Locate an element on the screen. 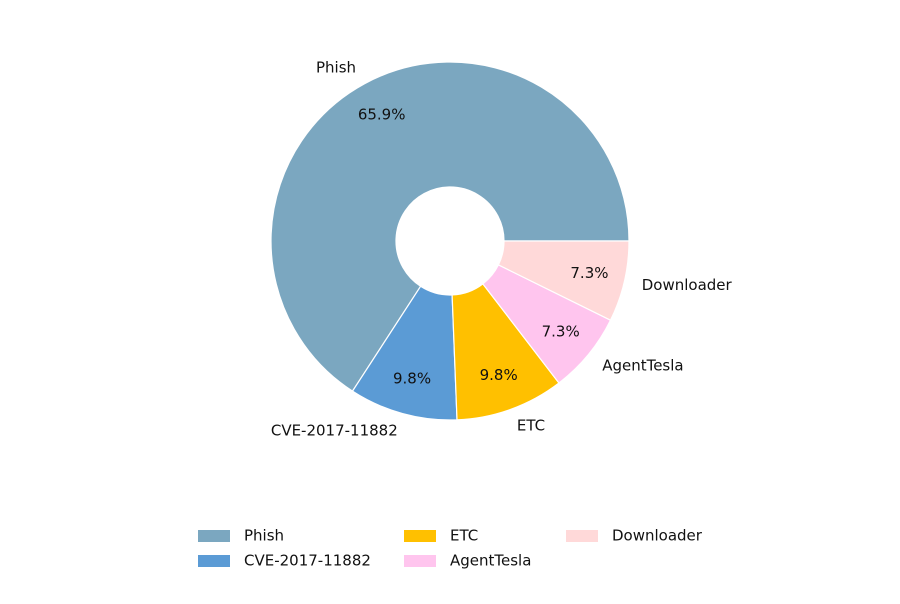 The height and width of the screenshot is (604, 900). slice-label: CVE-2017-11882 is located at coordinates (334, 430).